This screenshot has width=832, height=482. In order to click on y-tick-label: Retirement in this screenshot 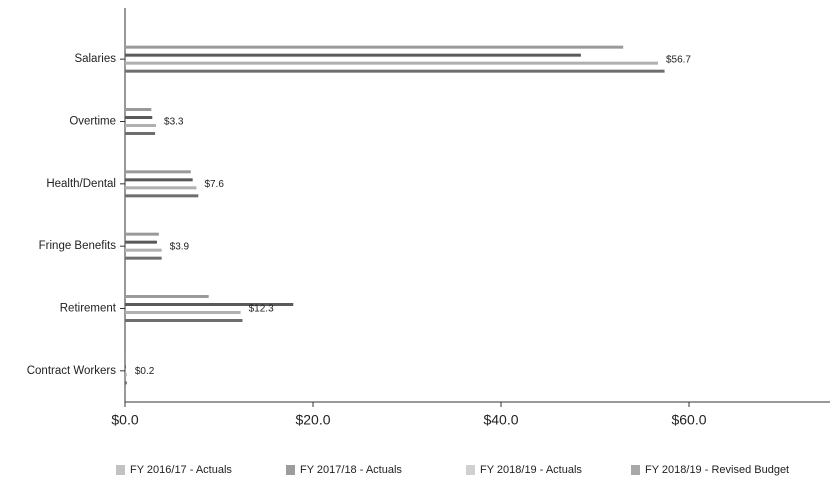, I will do `click(88, 309)`.